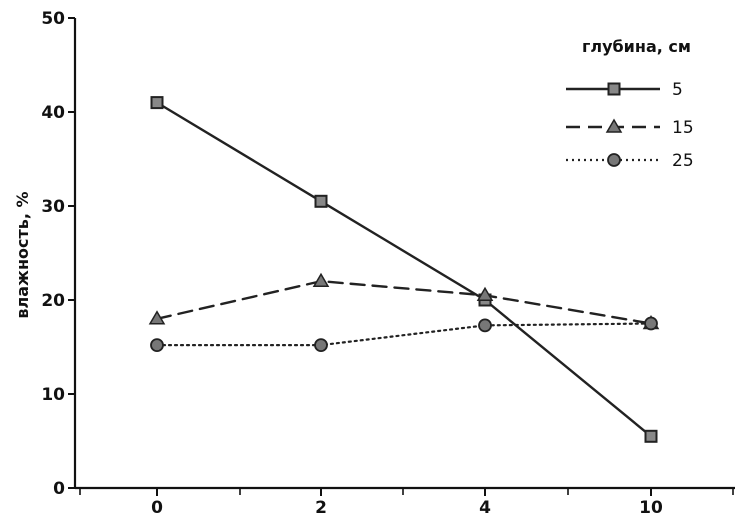 This screenshot has width=748, height=516. What do you see at coordinates (651, 507) in the screenshot?
I see `x-tick-label: 10` at bounding box center [651, 507].